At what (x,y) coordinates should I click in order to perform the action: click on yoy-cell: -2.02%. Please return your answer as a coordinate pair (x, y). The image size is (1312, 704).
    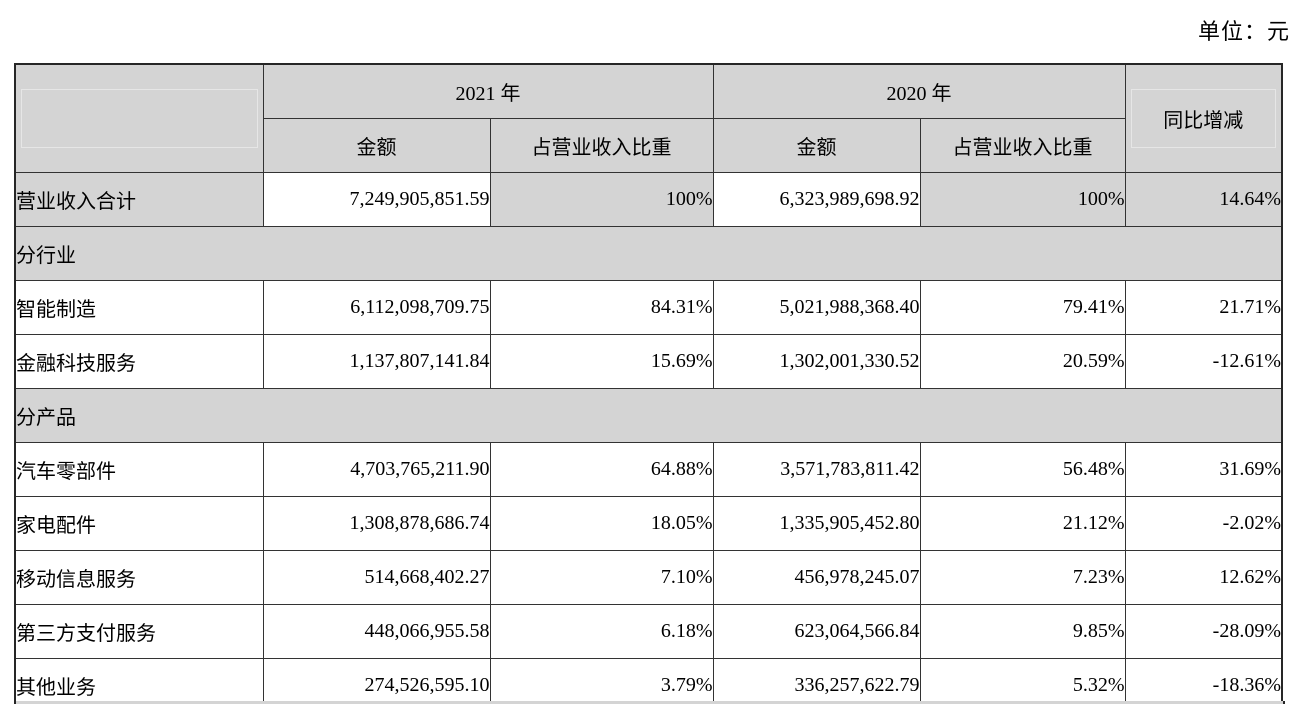
    Looking at the image, I should click on (1203, 523).